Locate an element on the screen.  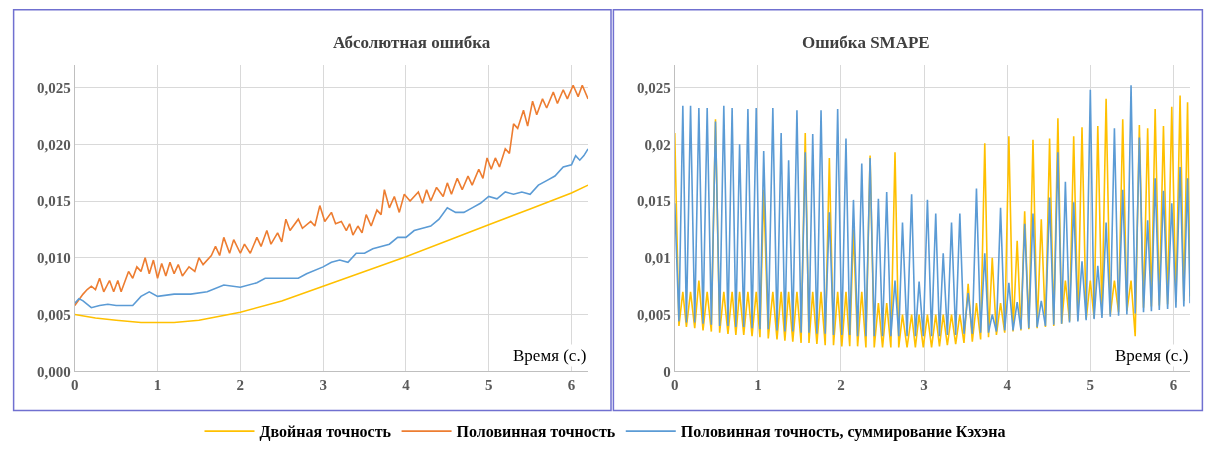
legend-label: Половинная точность is located at coordinates (536, 432).